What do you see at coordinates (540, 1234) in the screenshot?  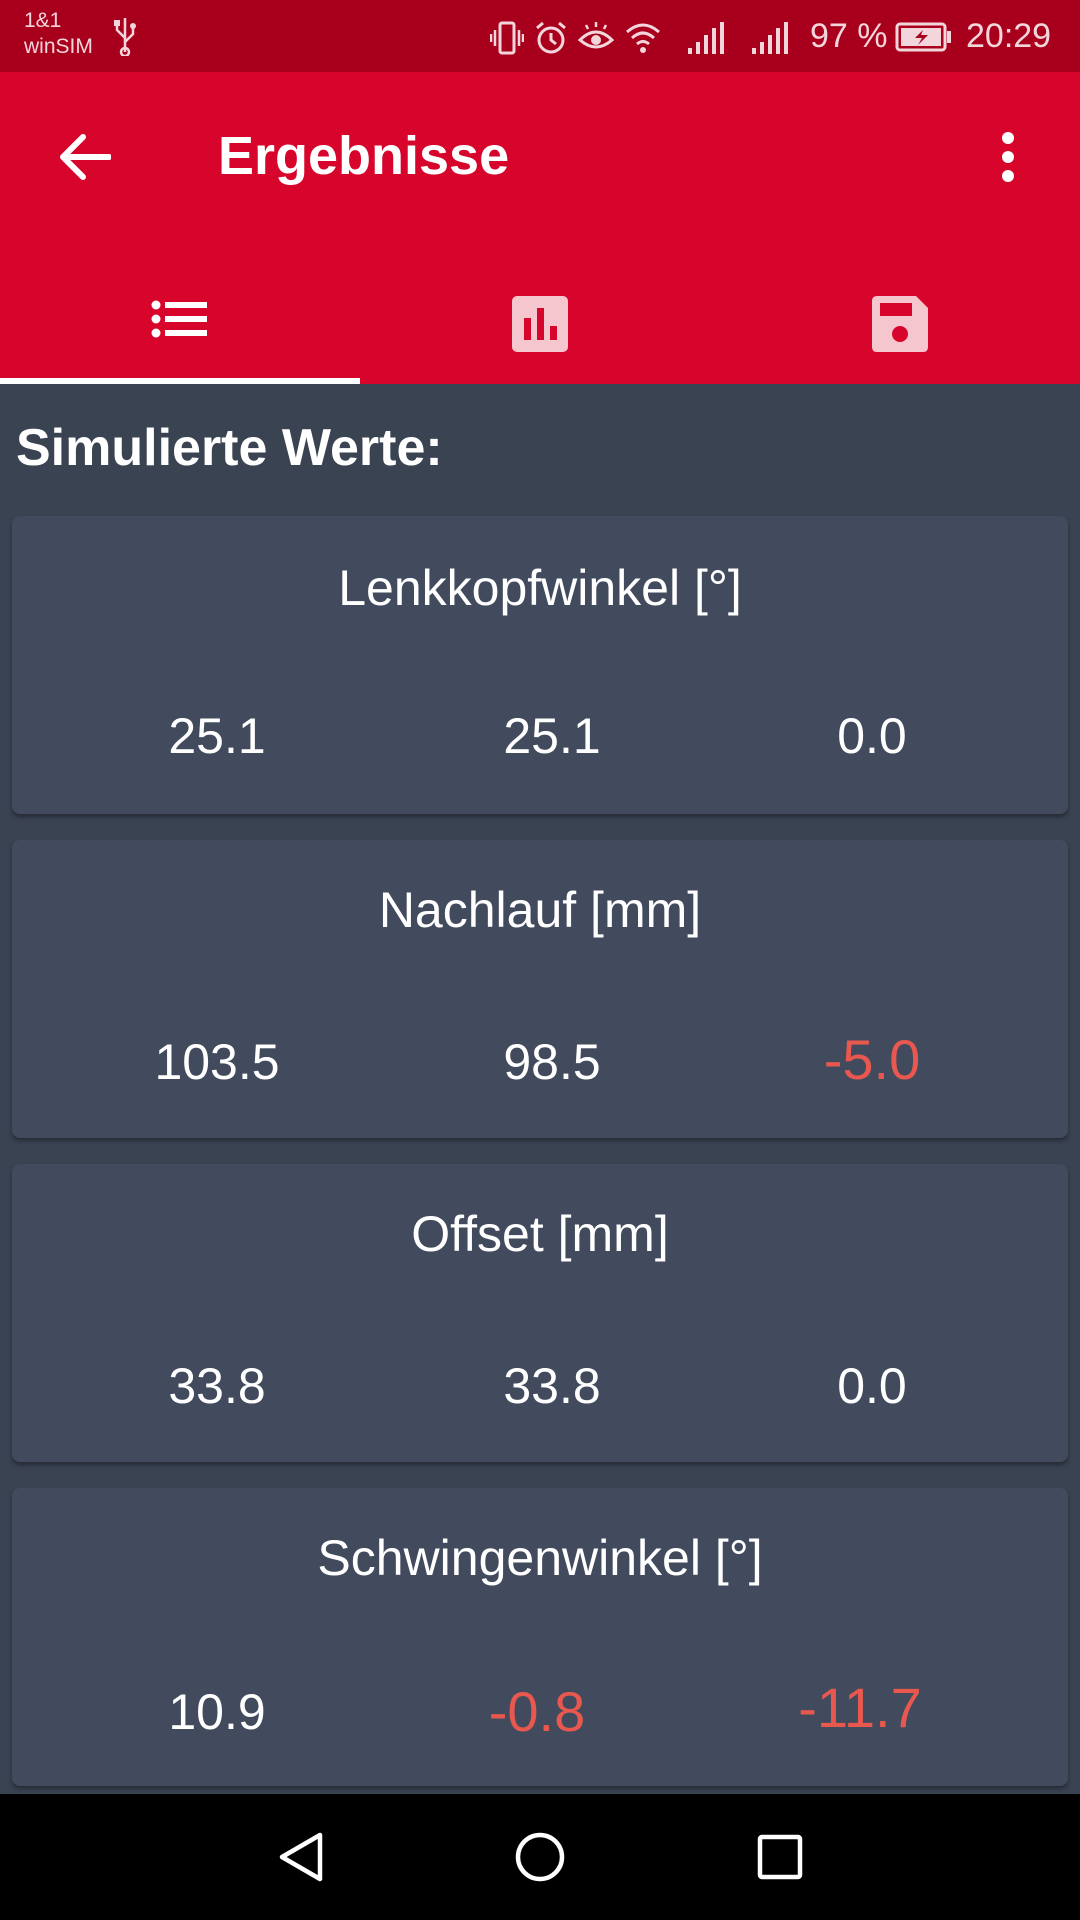 I see `card-title: Offset [mm]` at bounding box center [540, 1234].